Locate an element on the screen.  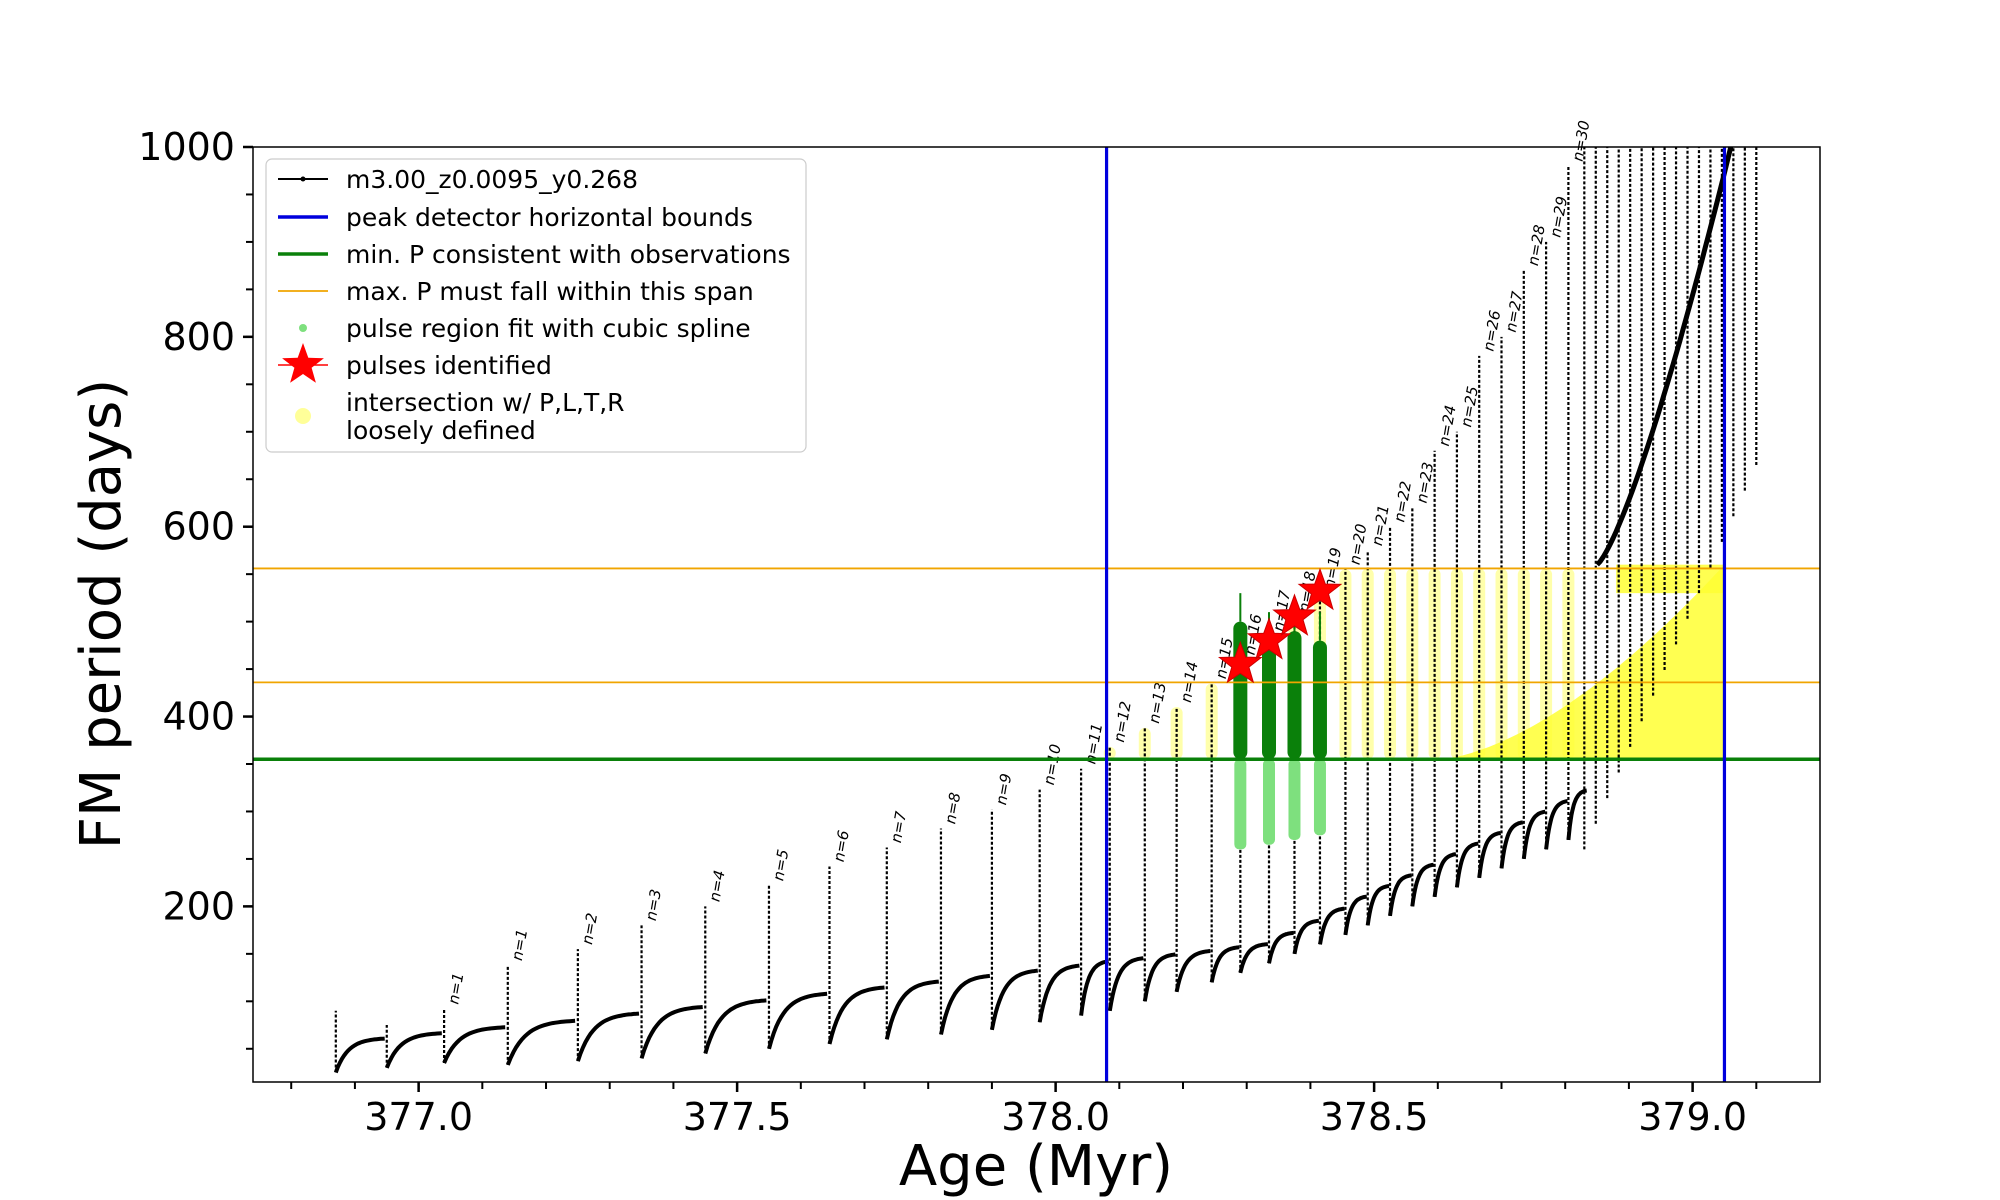
pulse-label: n=10 is located at coordinates (1052, 765).